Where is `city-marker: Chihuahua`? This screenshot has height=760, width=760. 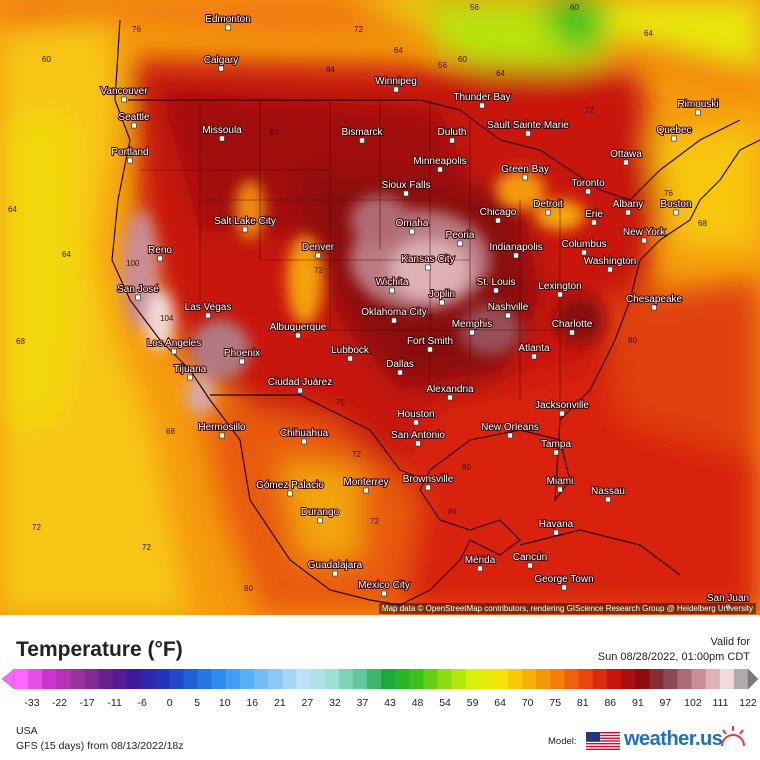 city-marker: Chihuahua is located at coordinates (304, 436).